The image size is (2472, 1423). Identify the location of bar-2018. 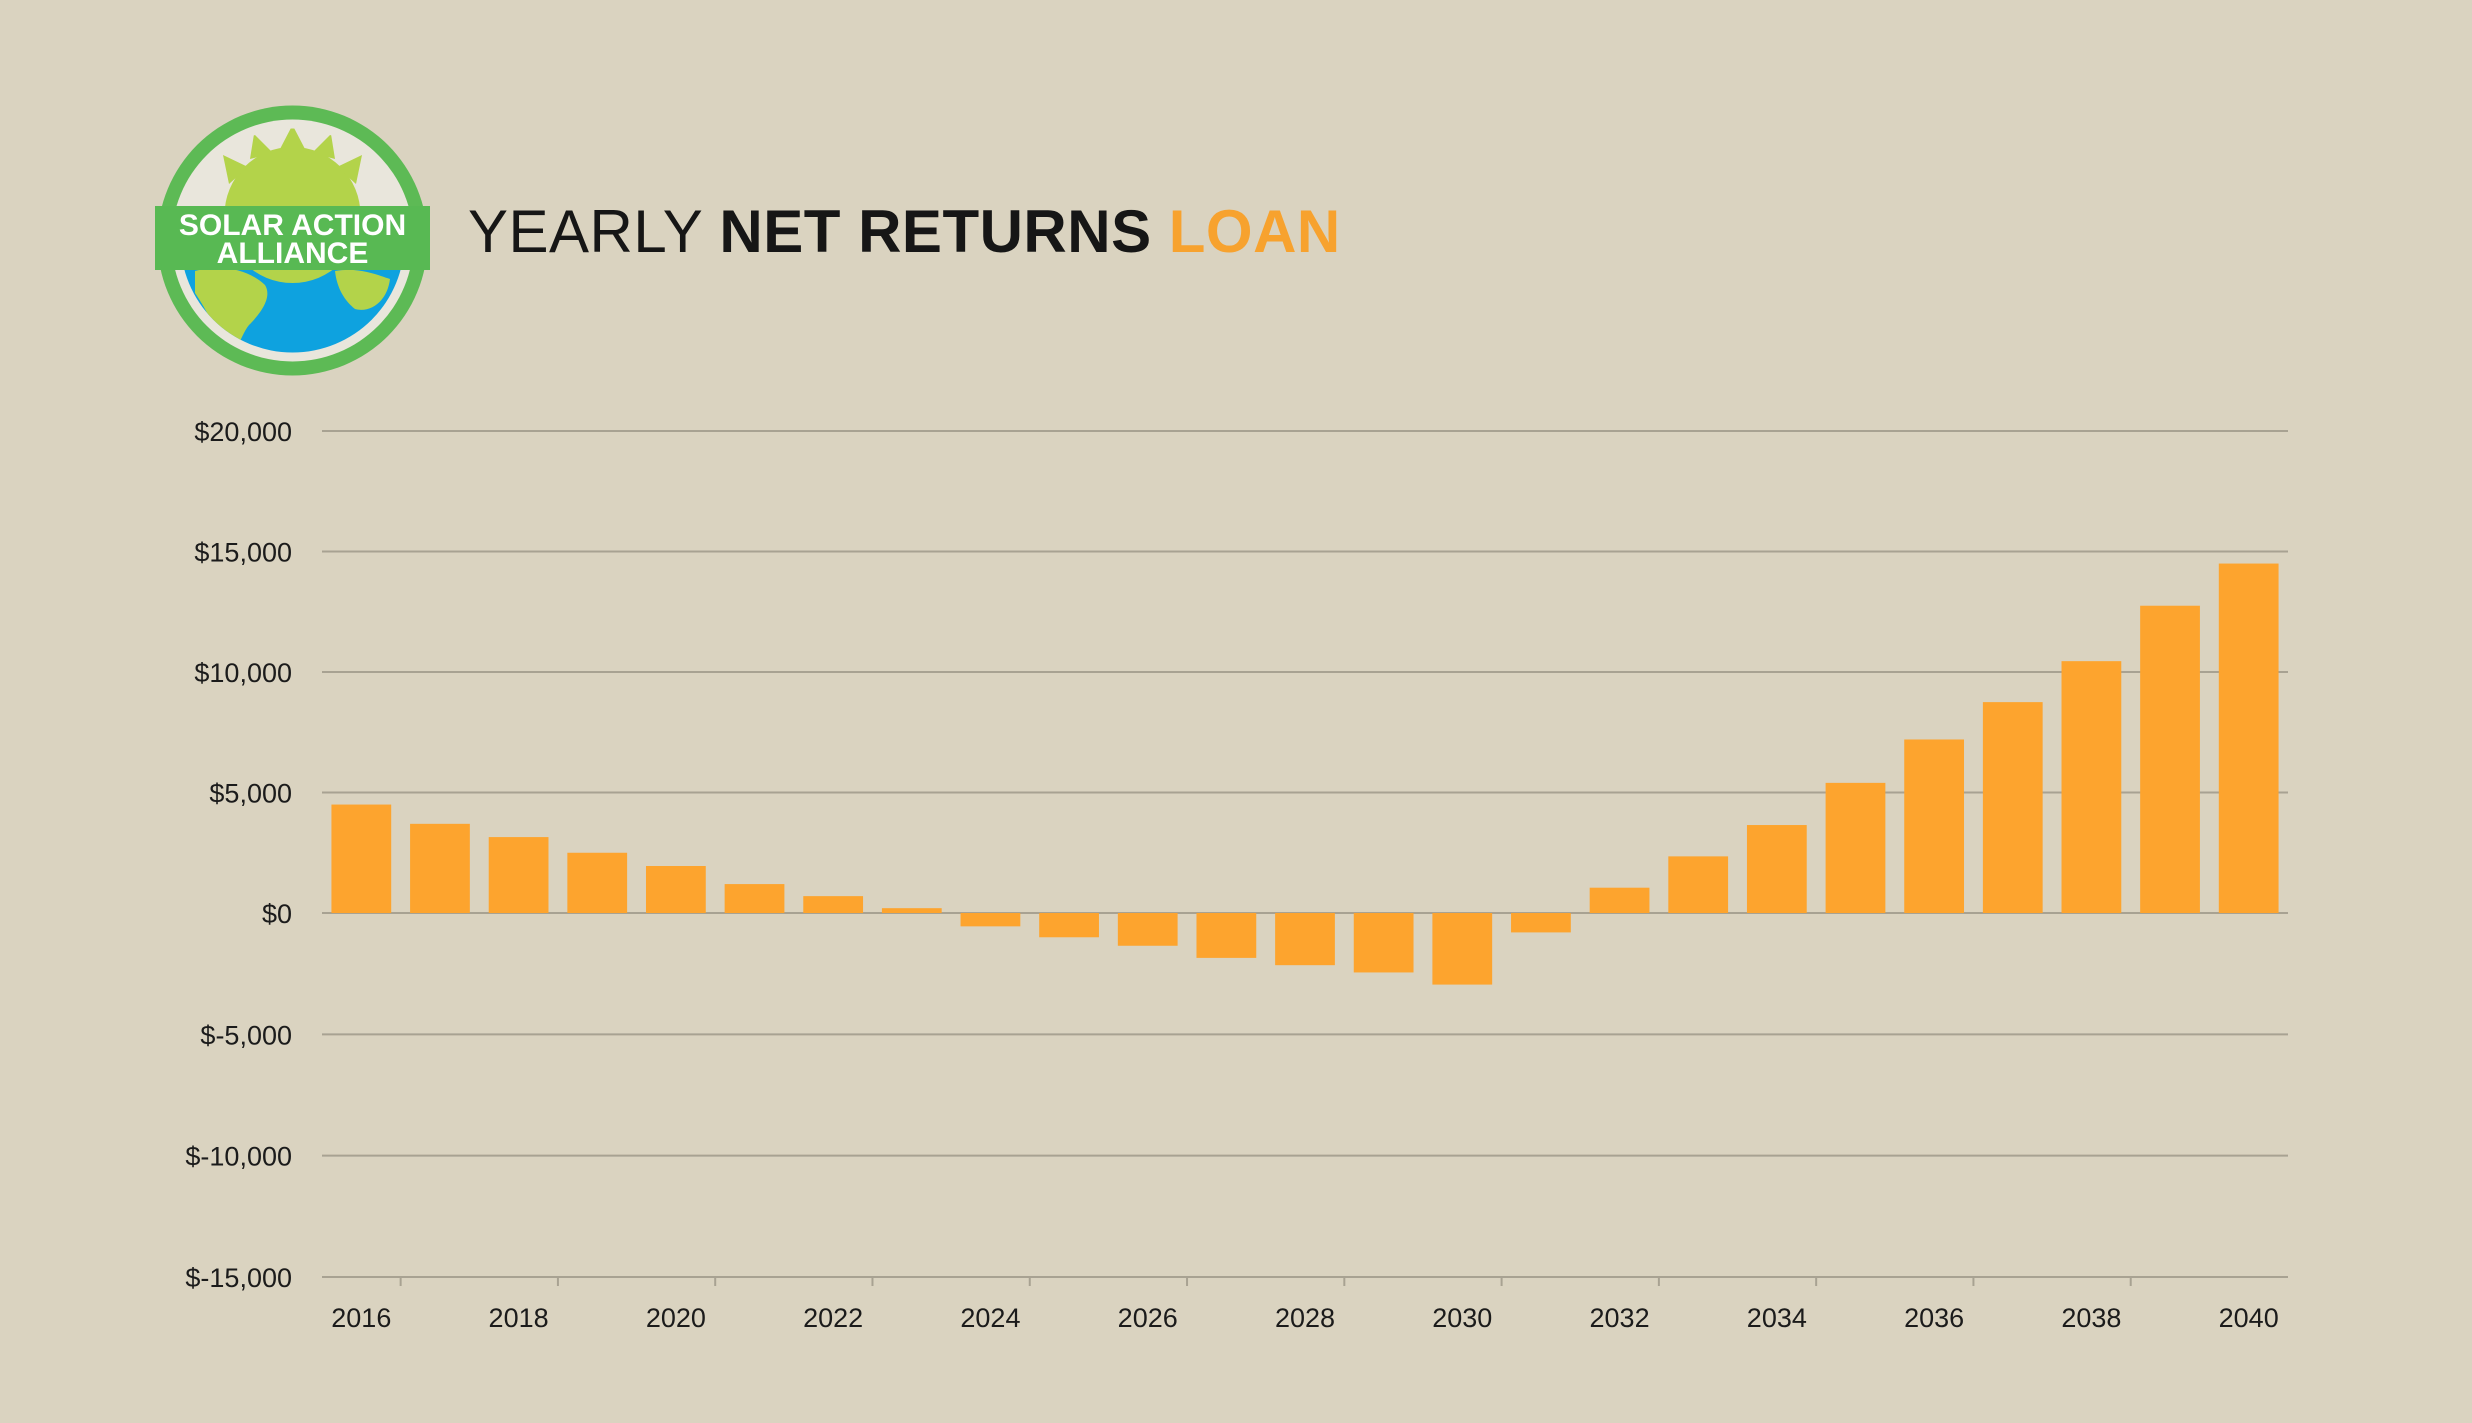
(518, 875).